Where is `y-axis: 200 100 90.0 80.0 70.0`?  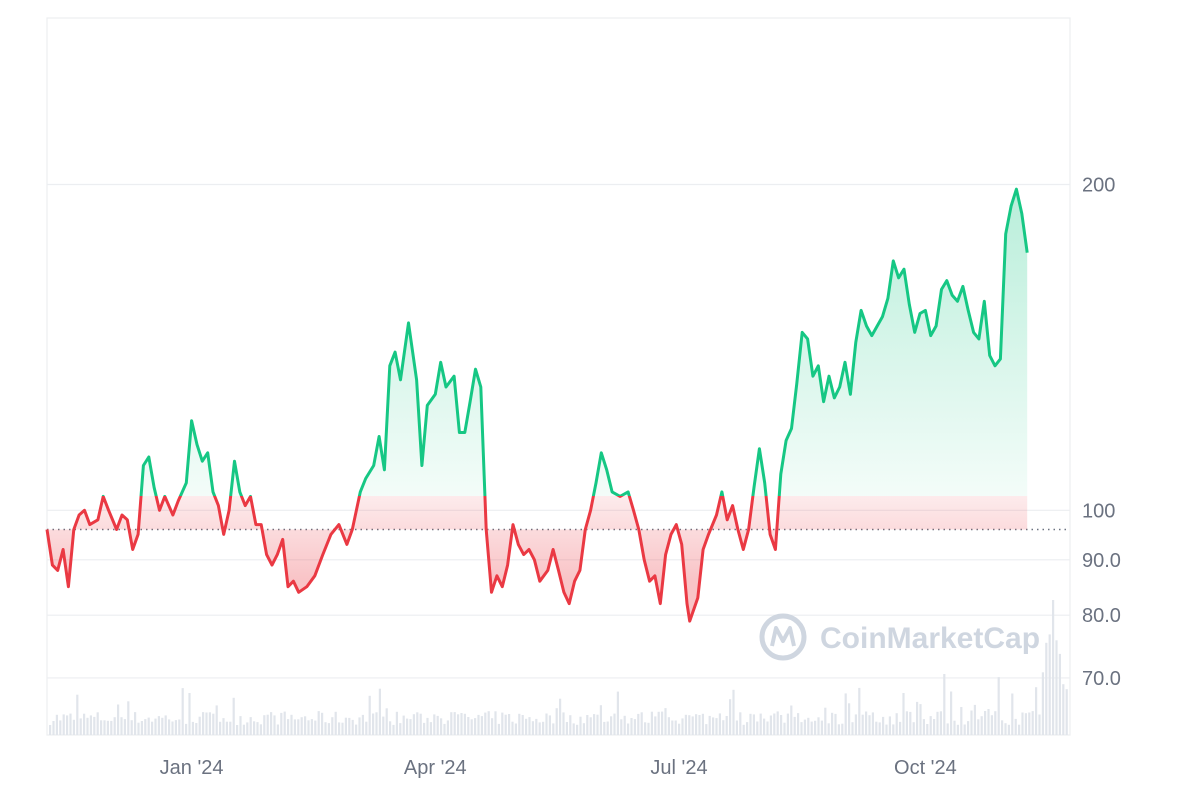
y-axis: 200 100 90.0 80.0 70.0 is located at coordinates (1101, 431).